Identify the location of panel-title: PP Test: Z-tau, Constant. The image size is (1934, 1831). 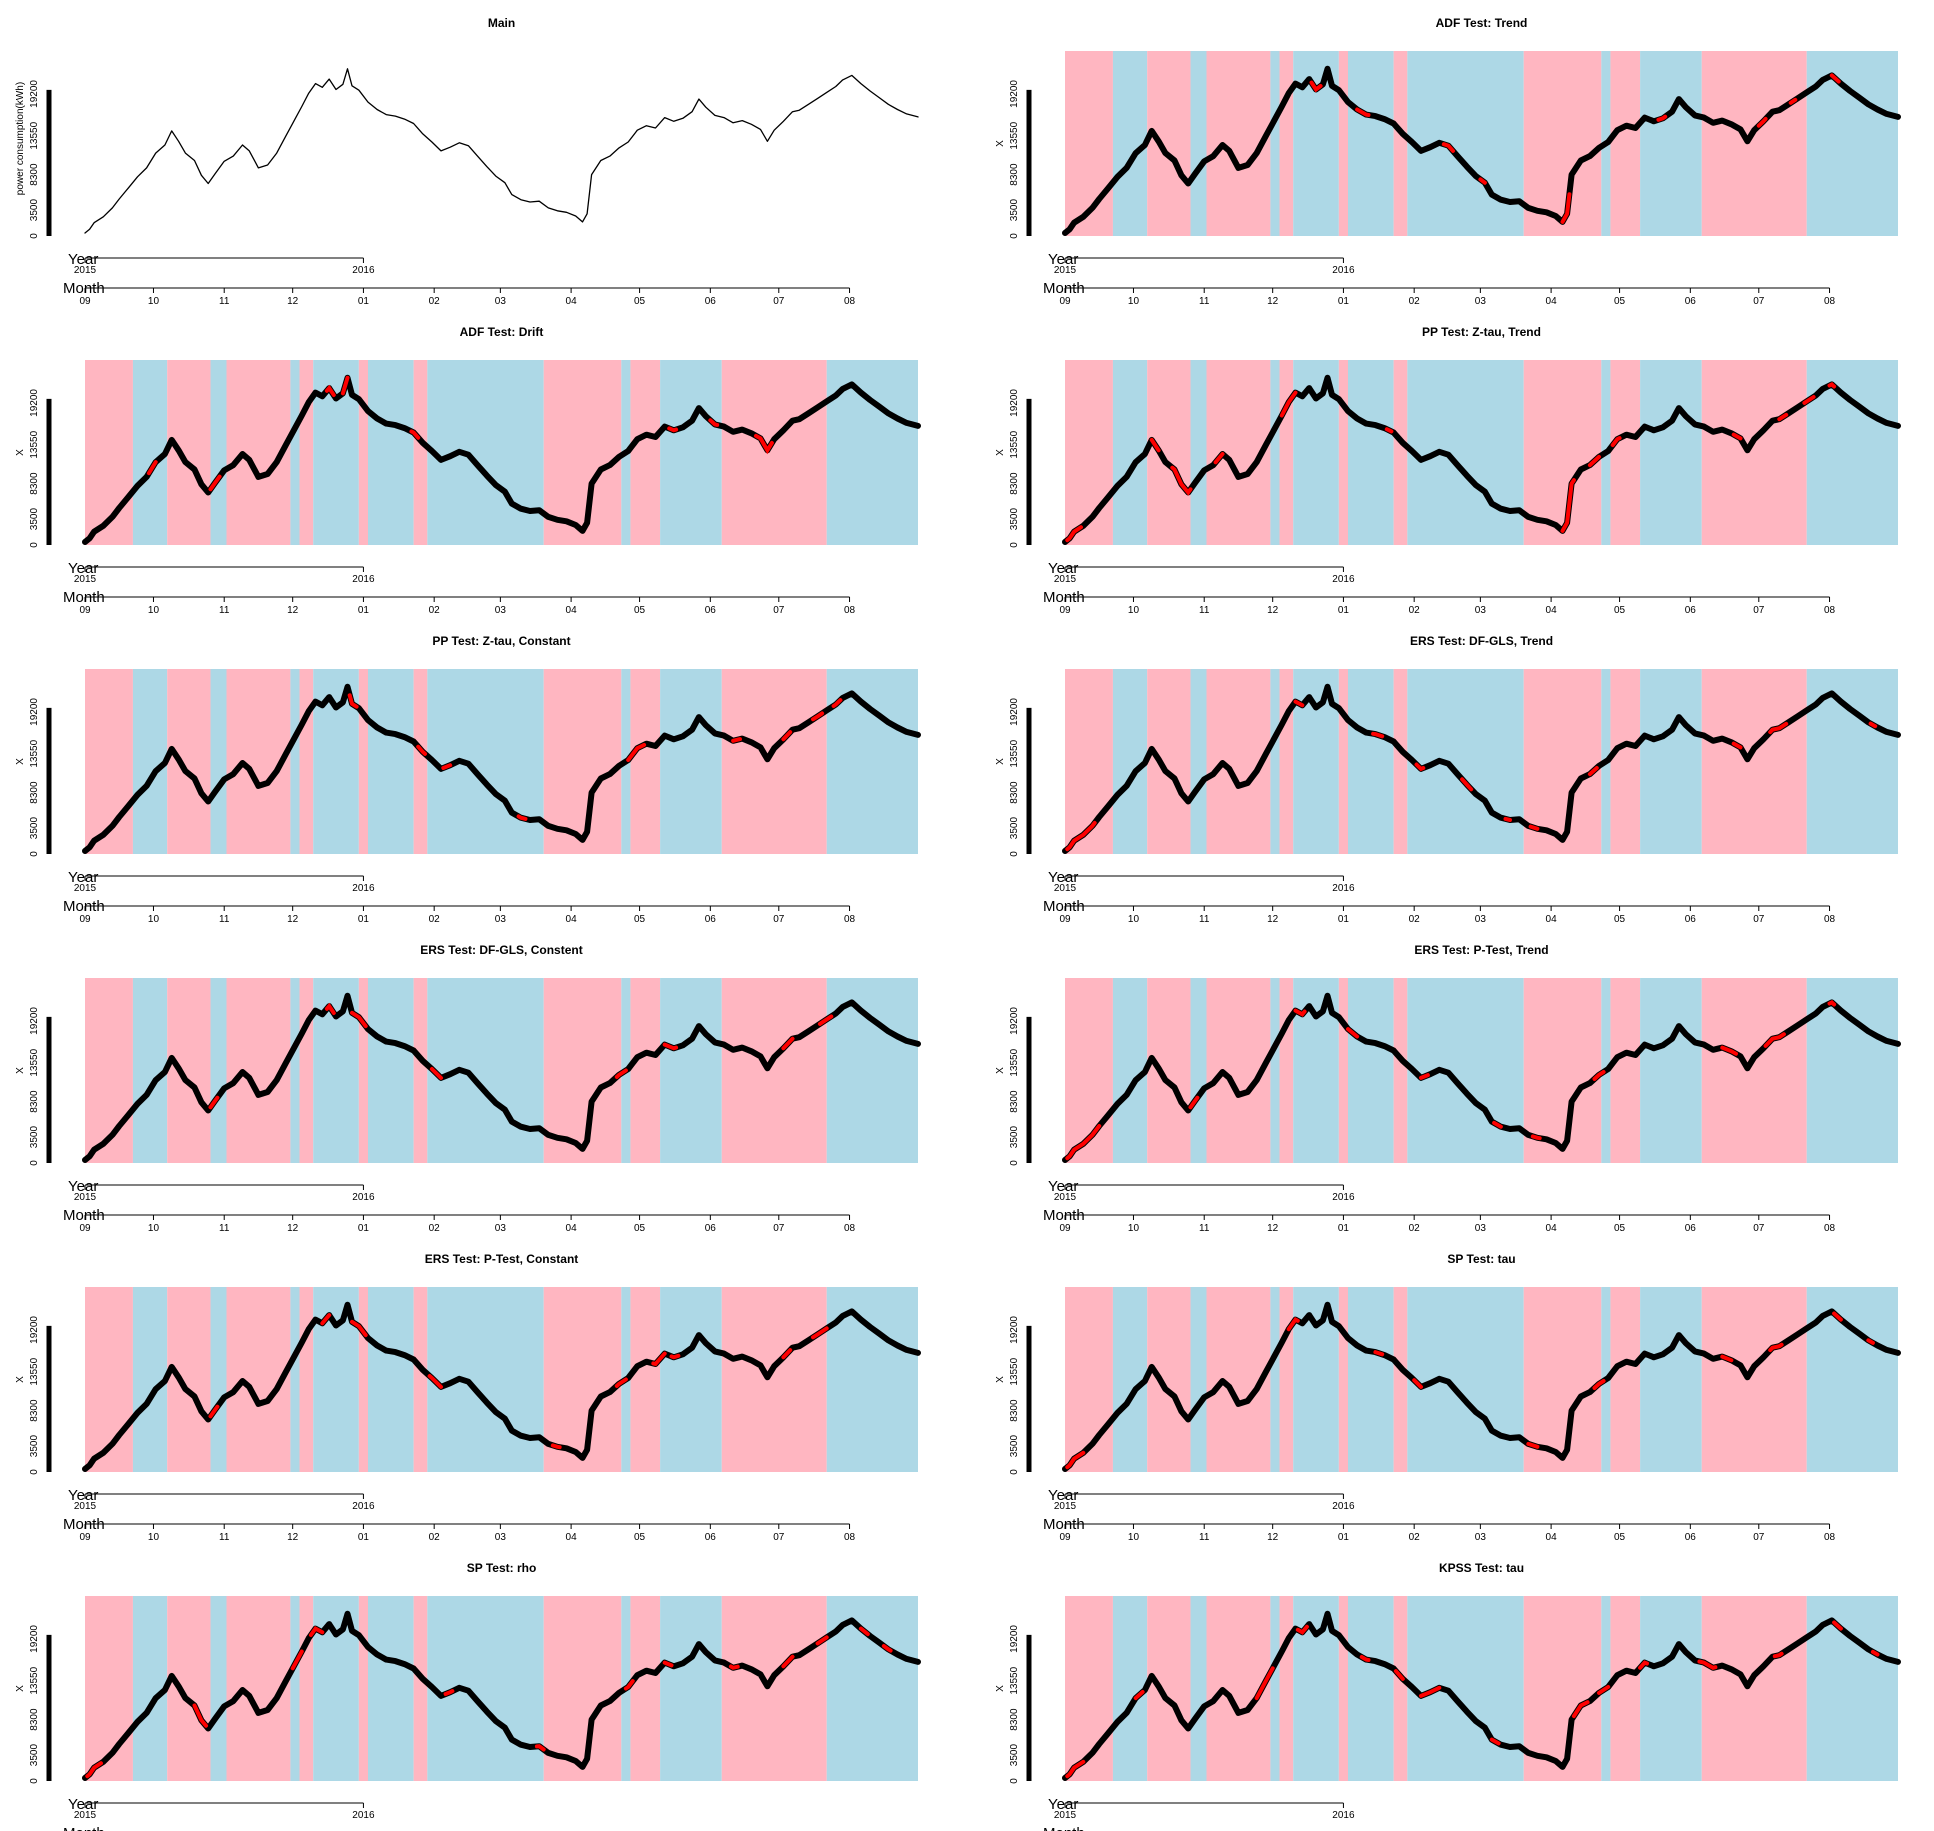
(501, 641).